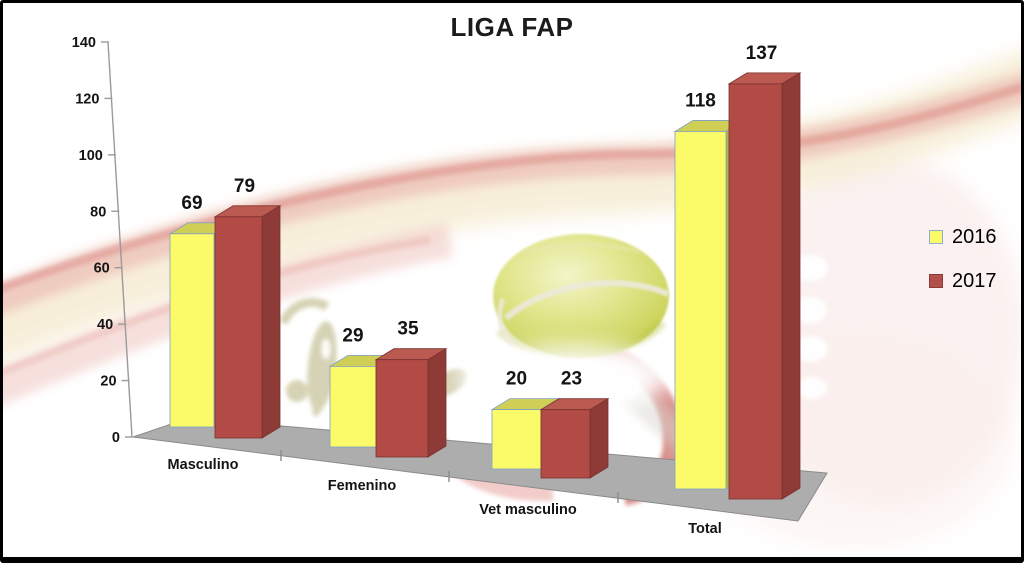 The height and width of the screenshot is (563, 1024). I want to click on bar-2017-femenino, so click(402, 408).